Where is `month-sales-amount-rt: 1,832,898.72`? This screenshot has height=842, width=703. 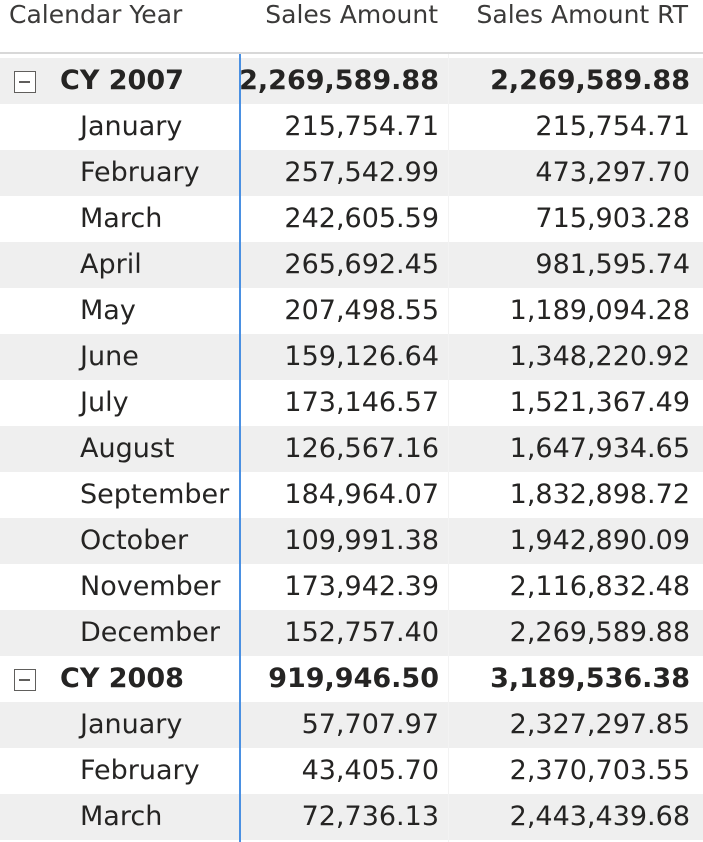
month-sales-amount-rt: 1,832,898.72 is located at coordinates (599, 494).